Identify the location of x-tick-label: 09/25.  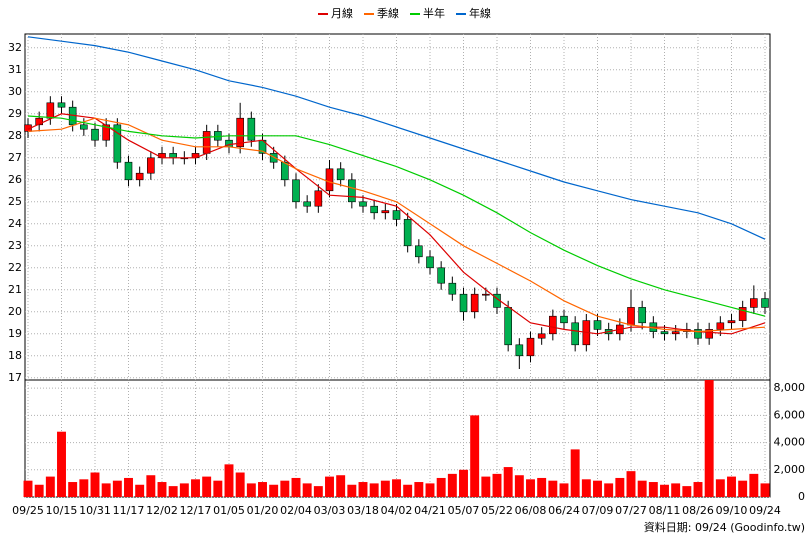
(28, 510).